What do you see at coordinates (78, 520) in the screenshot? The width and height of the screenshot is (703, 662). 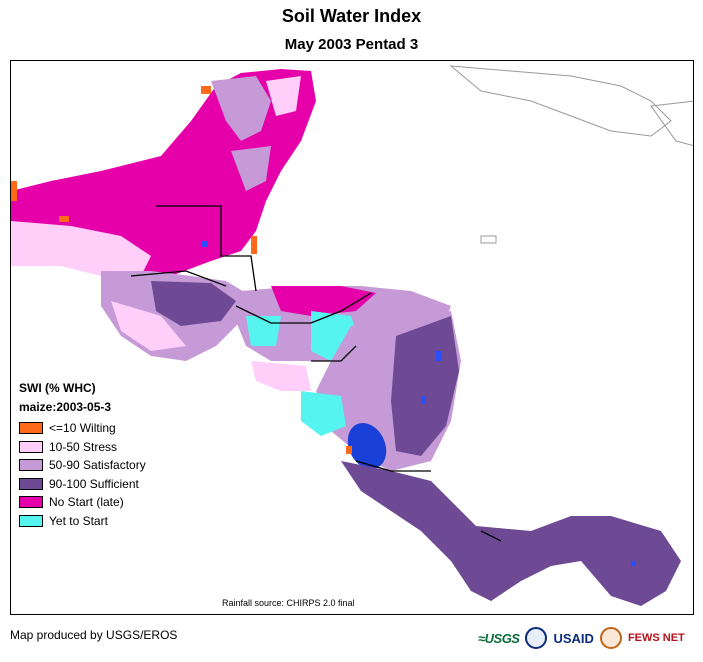 I see `legend-label: Yet to Start` at bounding box center [78, 520].